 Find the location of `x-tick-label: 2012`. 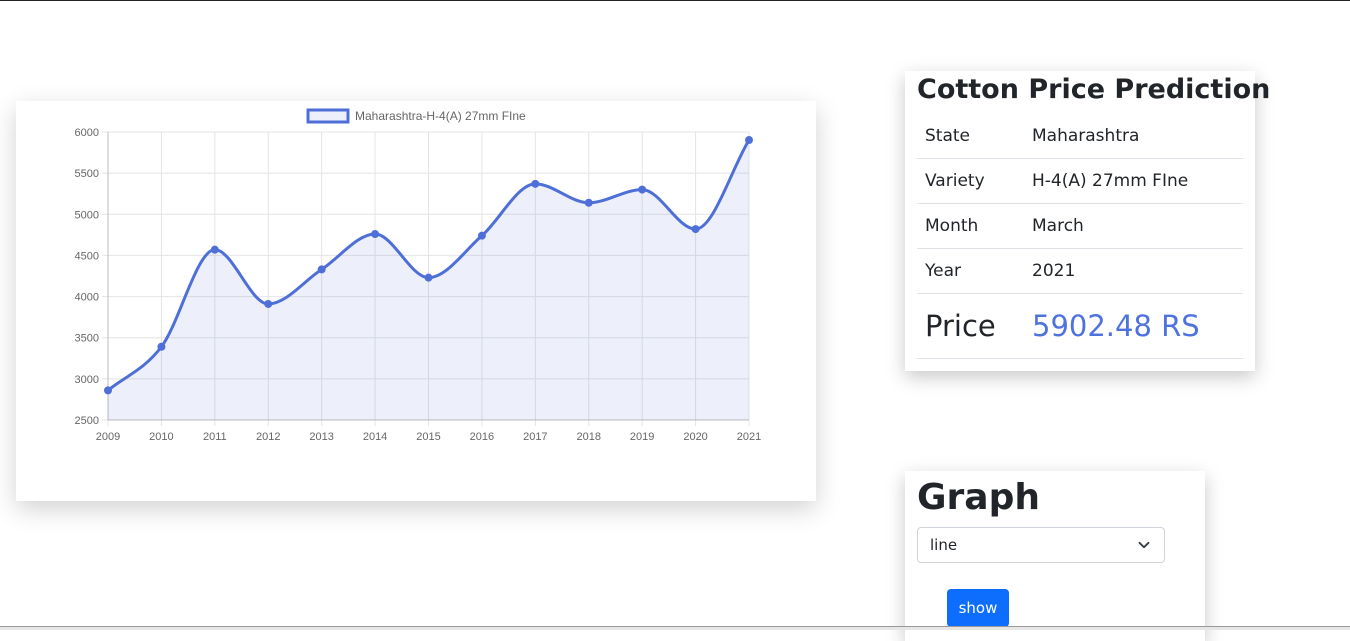

x-tick-label: 2012 is located at coordinates (268, 437).